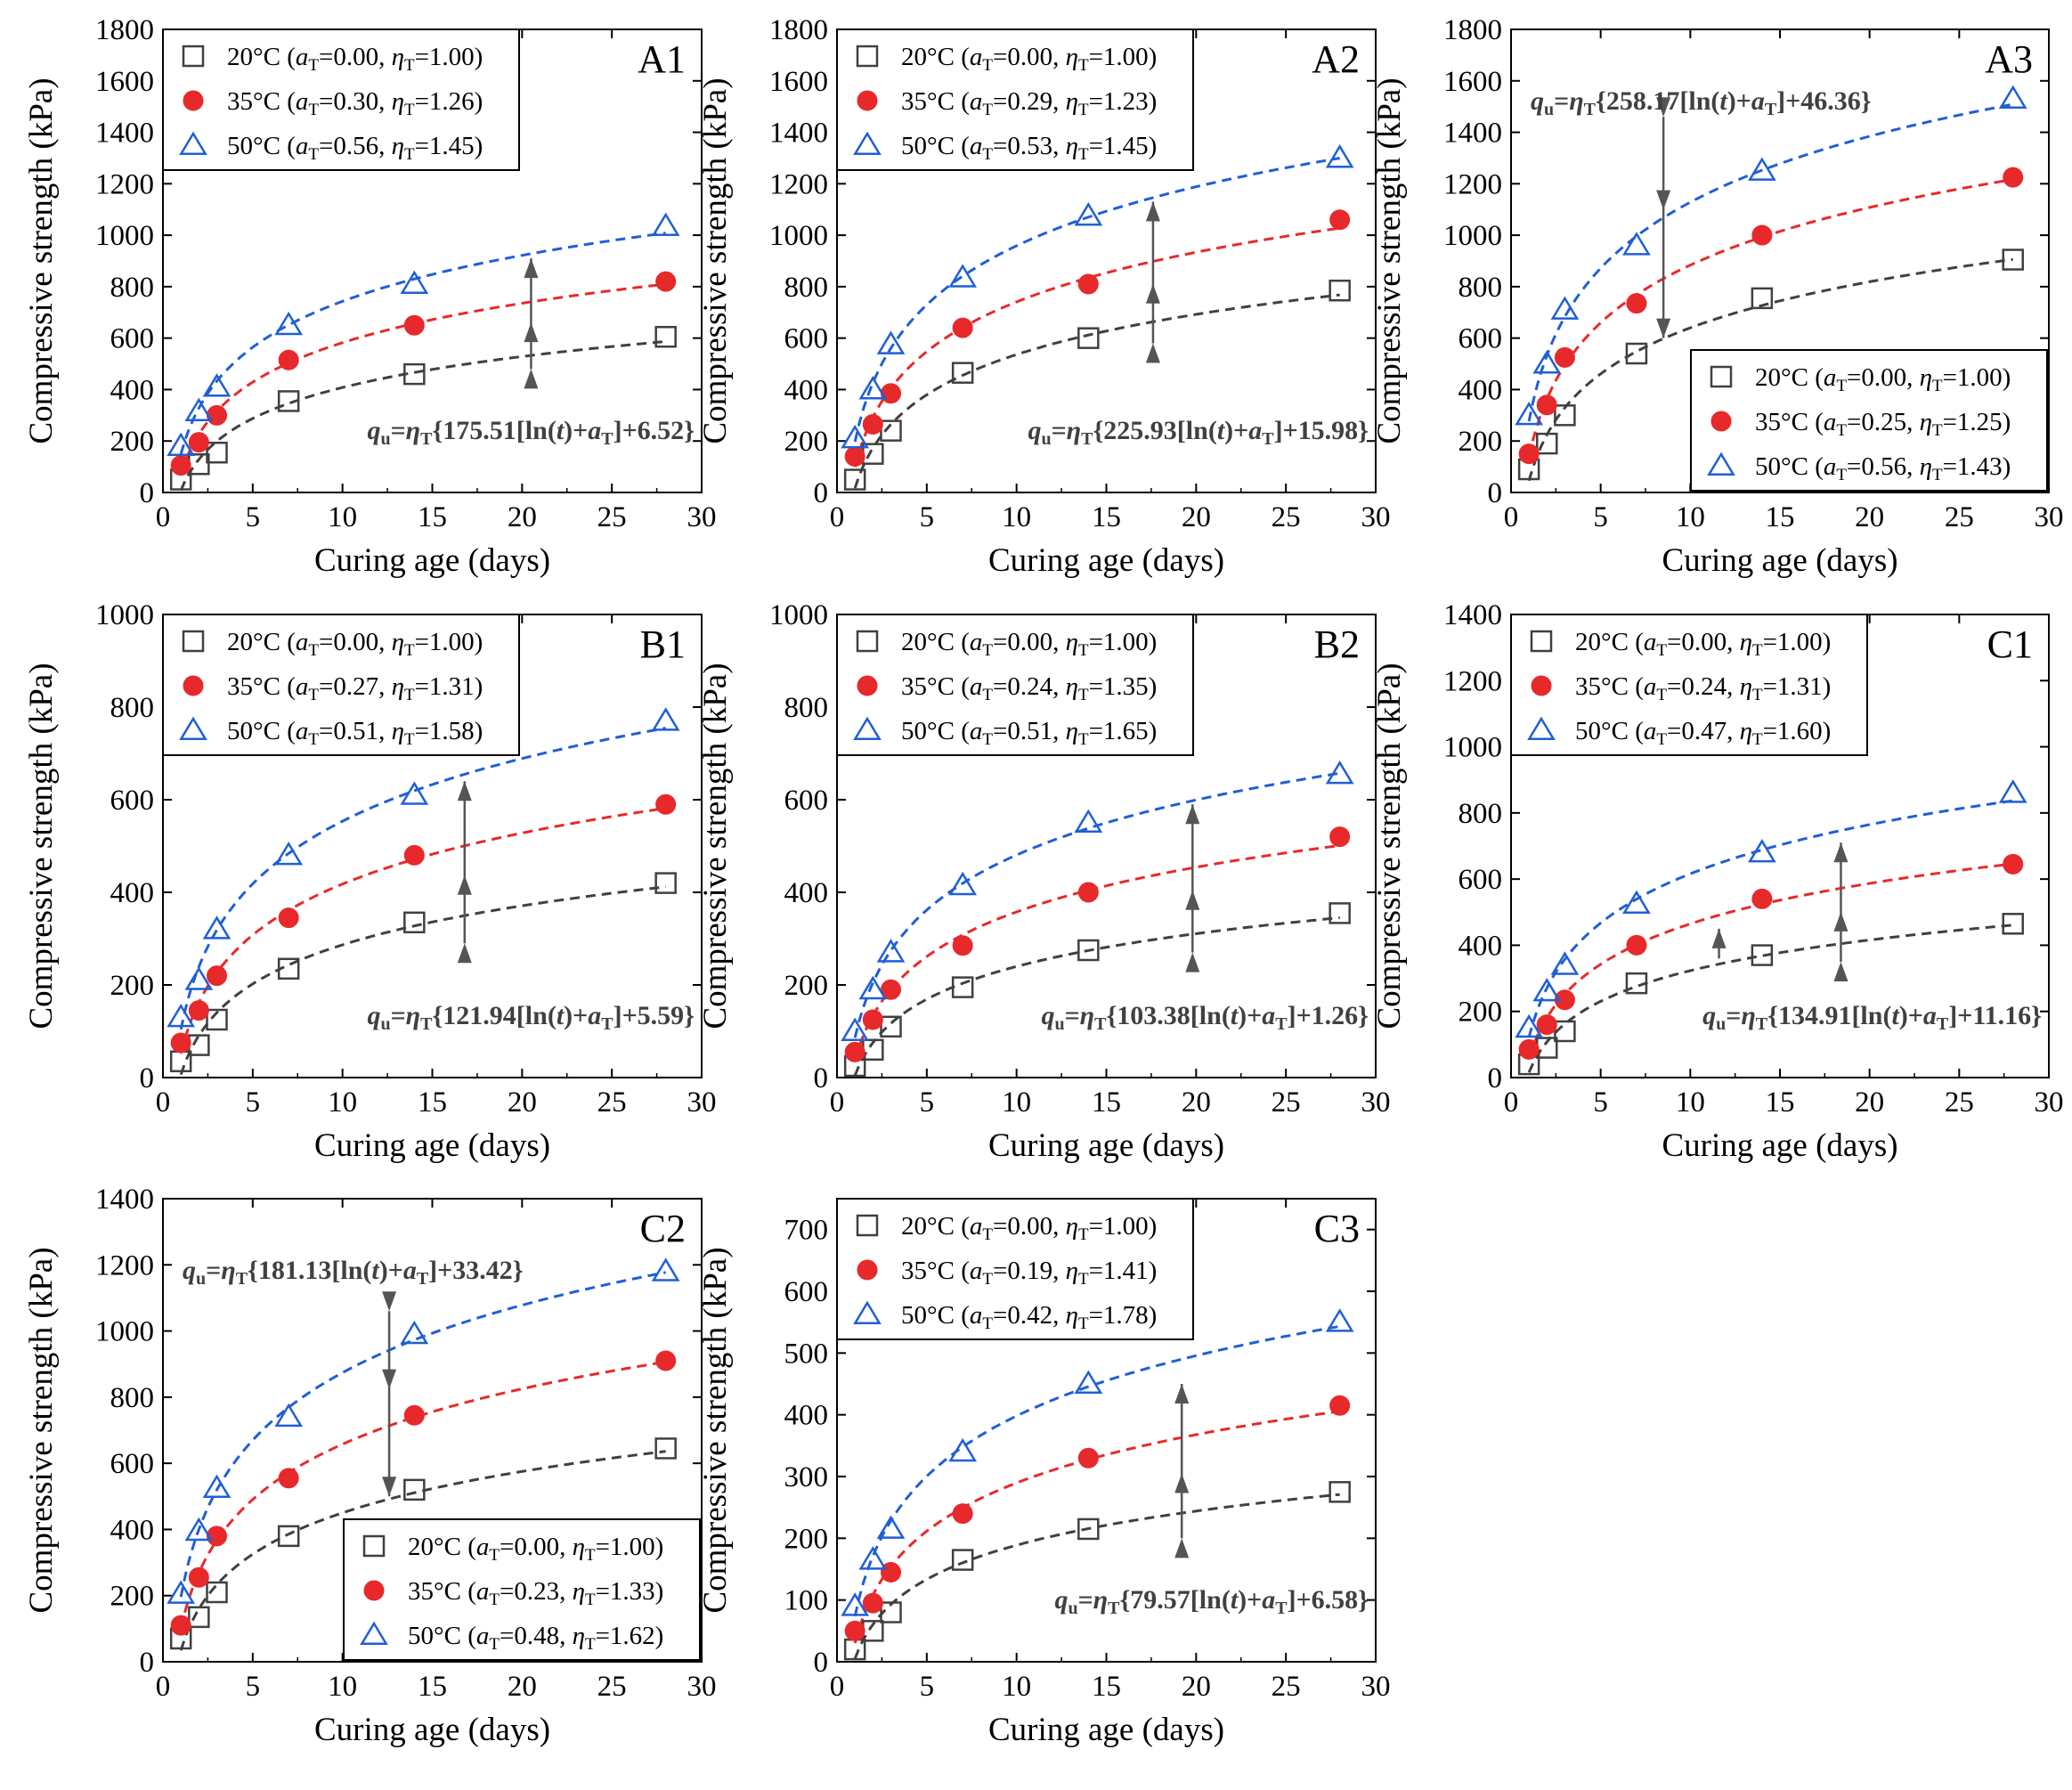 This screenshot has width=2072, height=1790. I want to click on legend-entry: 35°C (aT=0.30, ηT=1.26), so click(355, 103).